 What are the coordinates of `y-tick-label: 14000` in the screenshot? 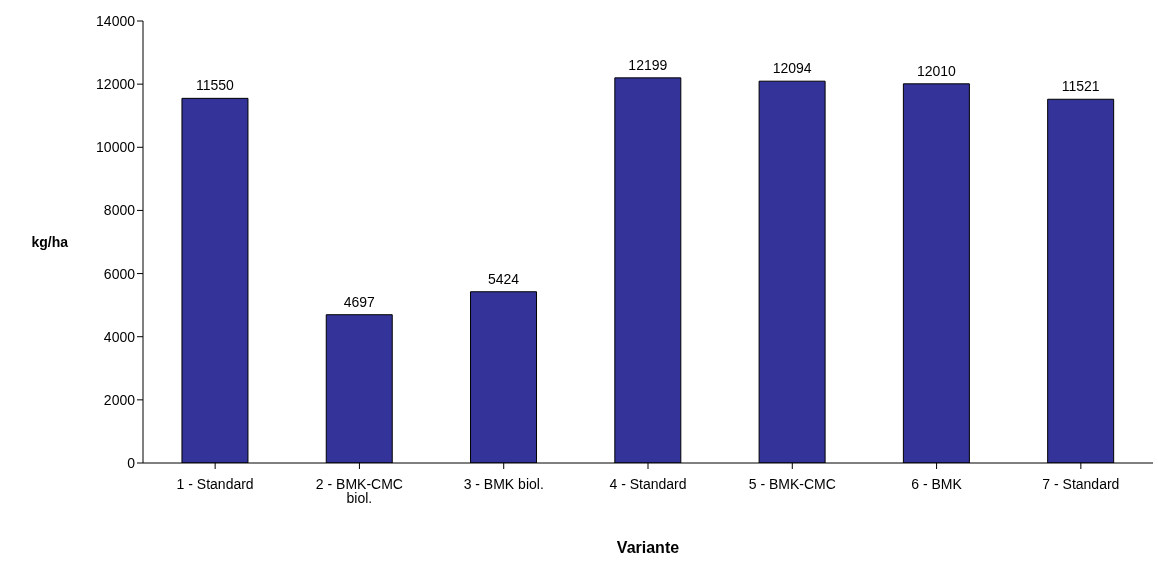 It's located at (116, 20).